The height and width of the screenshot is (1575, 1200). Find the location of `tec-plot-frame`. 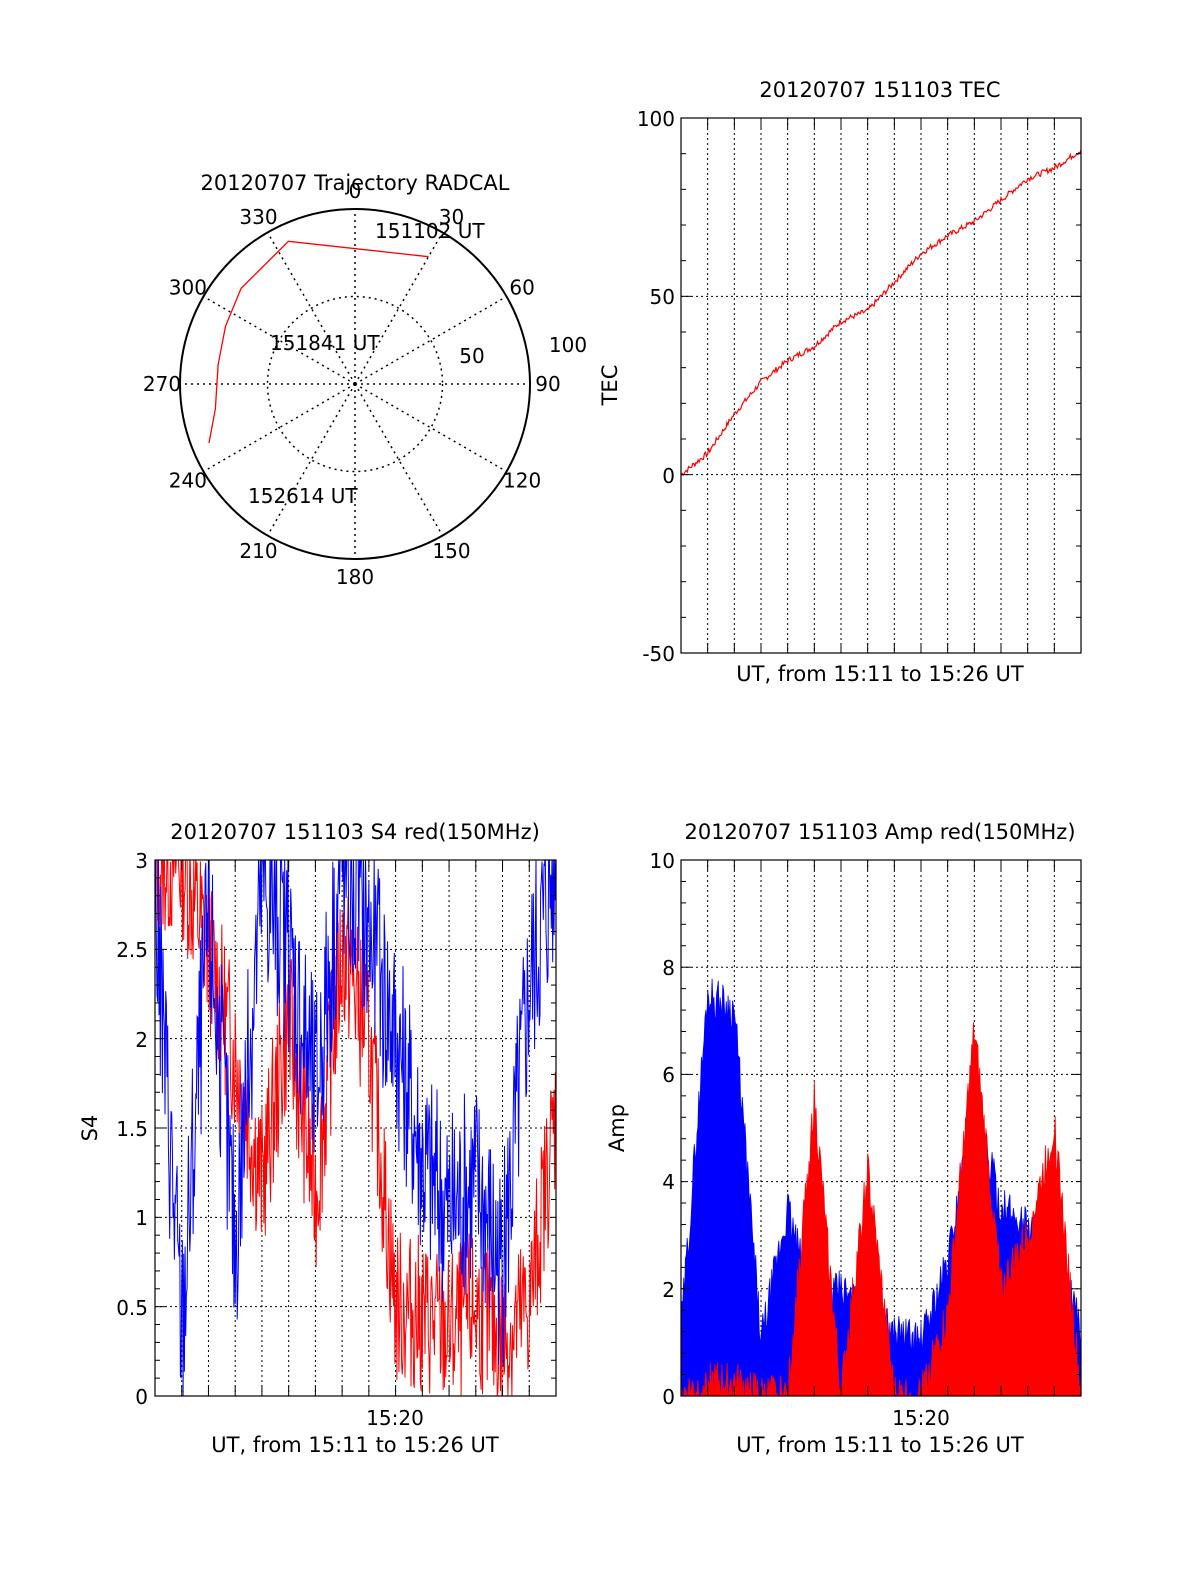

tec-plot-frame is located at coordinates (881, 385).